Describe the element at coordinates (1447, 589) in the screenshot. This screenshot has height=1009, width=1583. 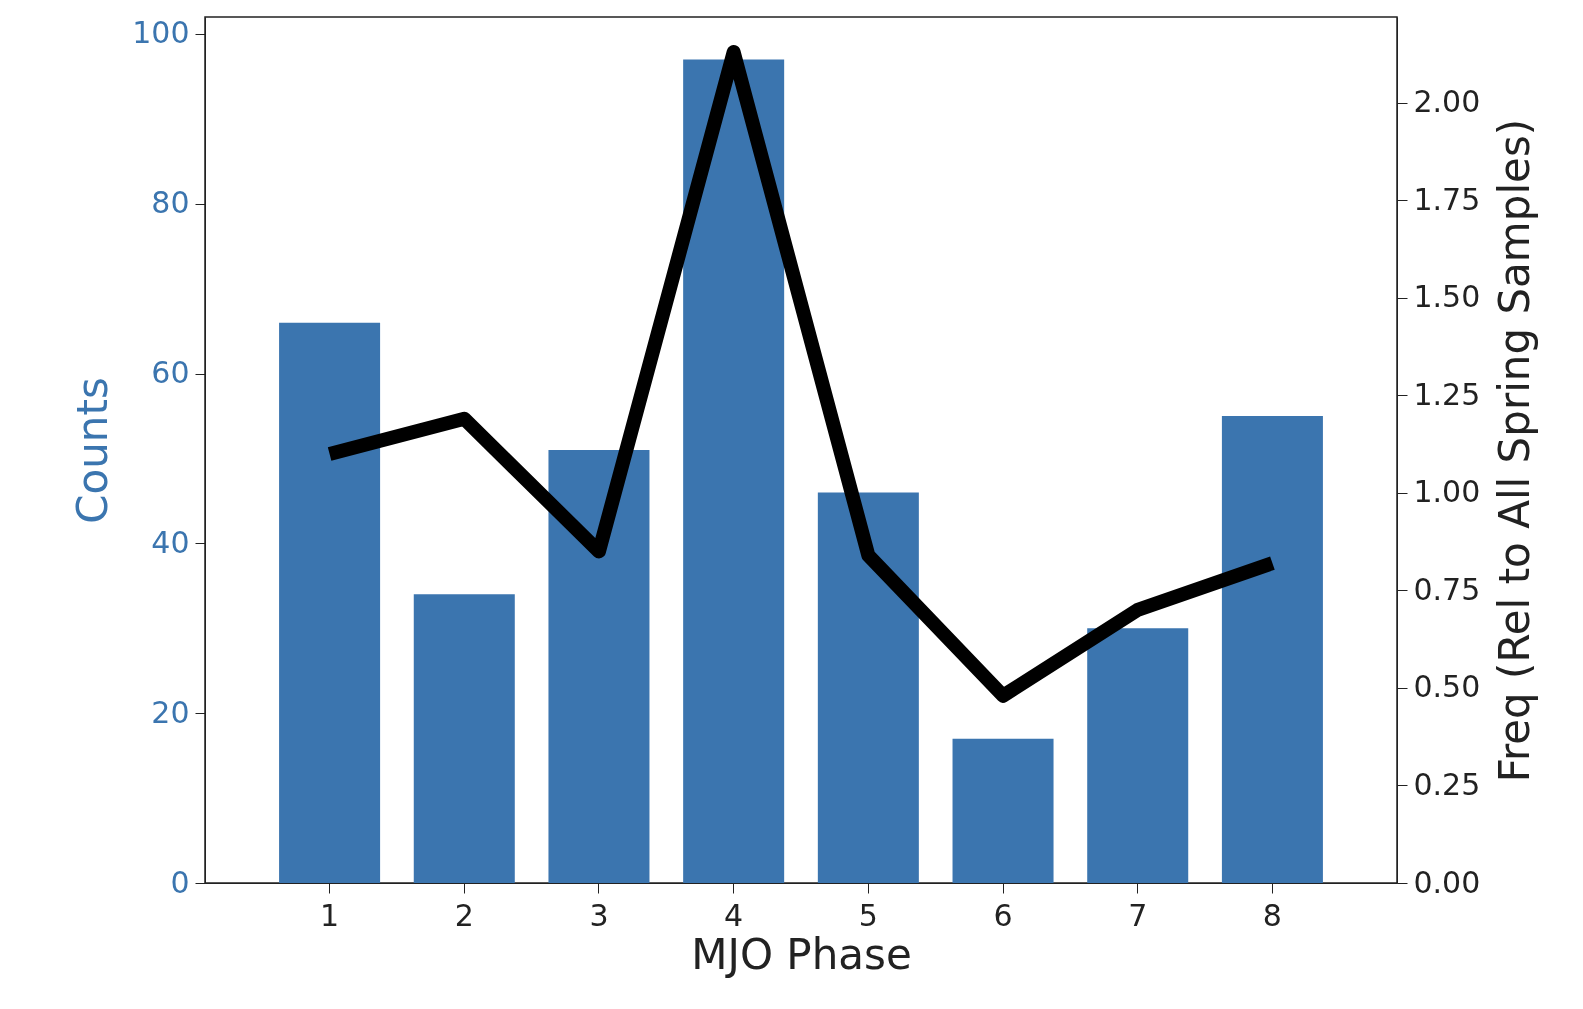
I see `y2-tick-label: 0.75` at that location.